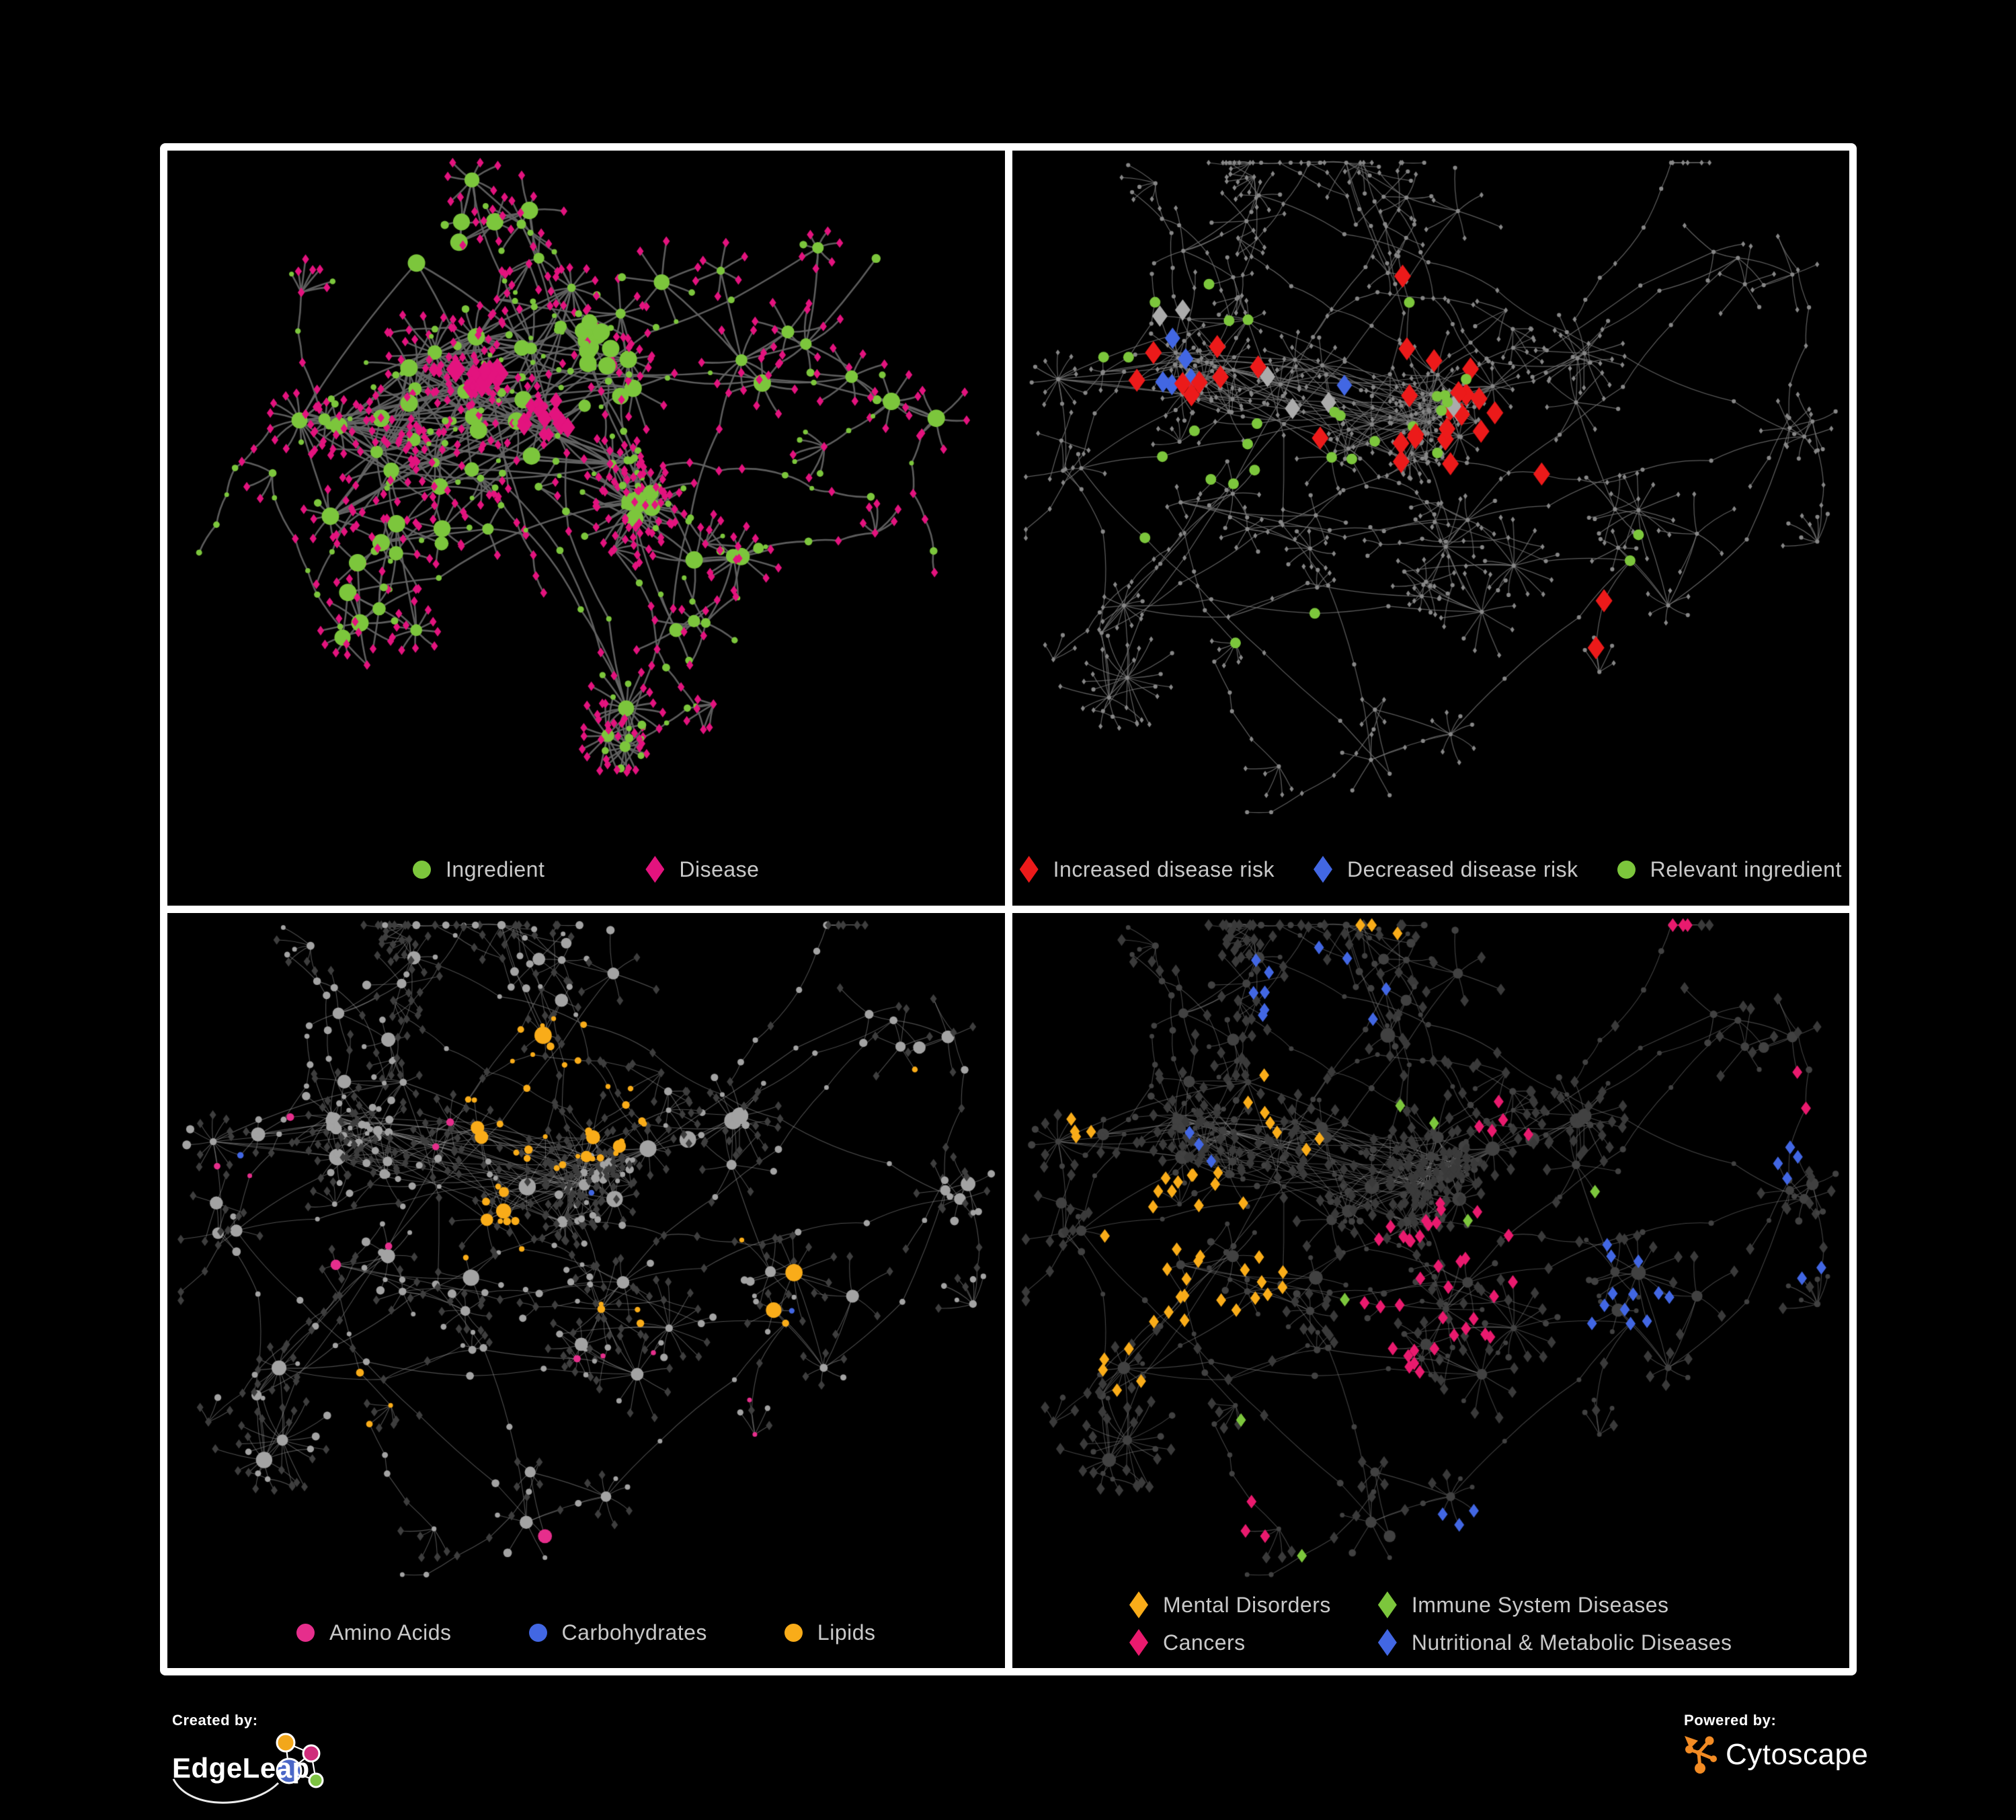 The image size is (2016, 1820). What do you see at coordinates (1730, 1720) in the screenshot?
I see `powered-by-label: Powered by:` at bounding box center [1730, 1720].